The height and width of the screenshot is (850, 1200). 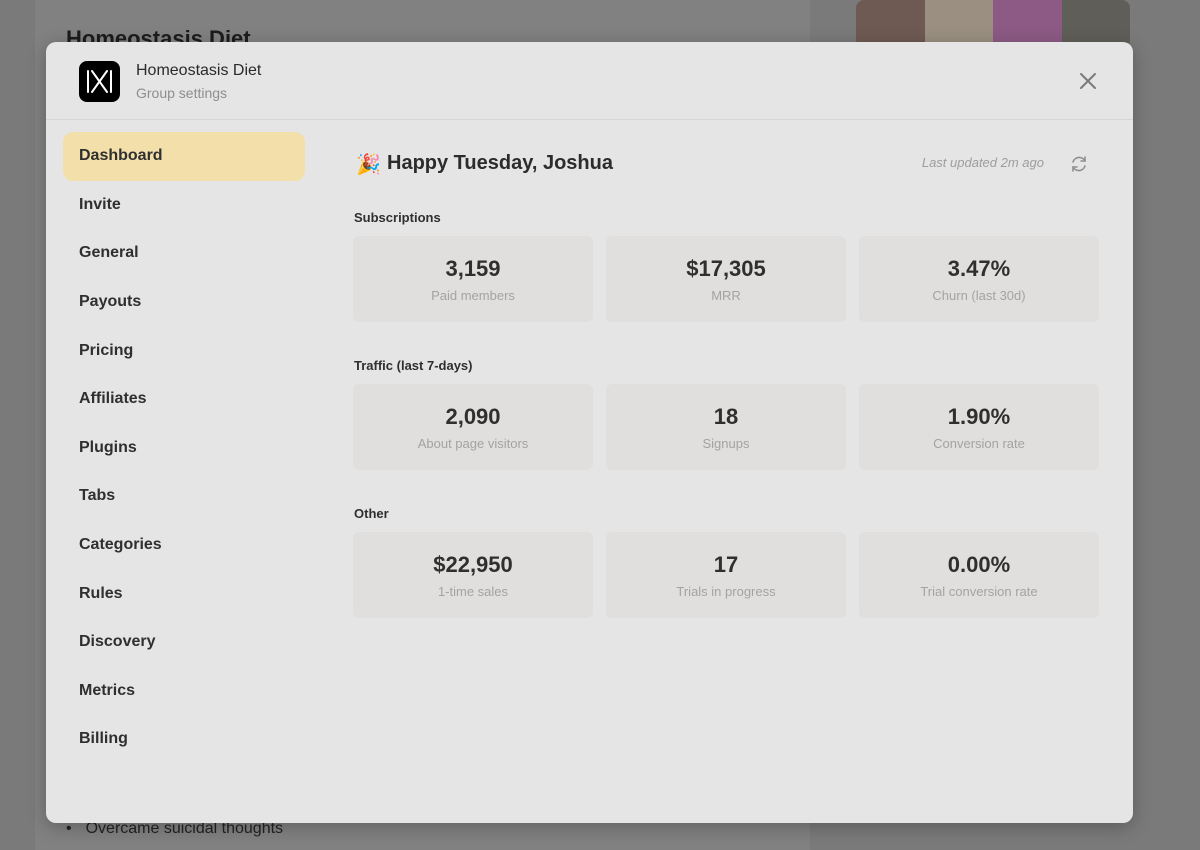 I want to click on metric-label: Paid members, so click(x=473, y=295).